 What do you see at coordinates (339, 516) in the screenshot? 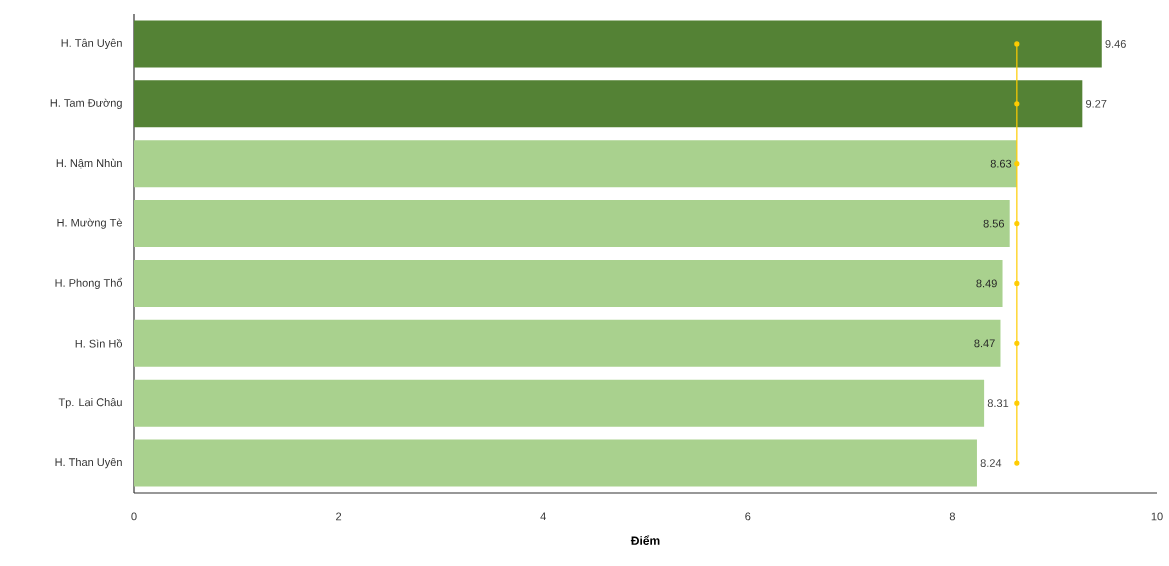
I see `x-tick-label: 2` at bounding box center [339, 516].